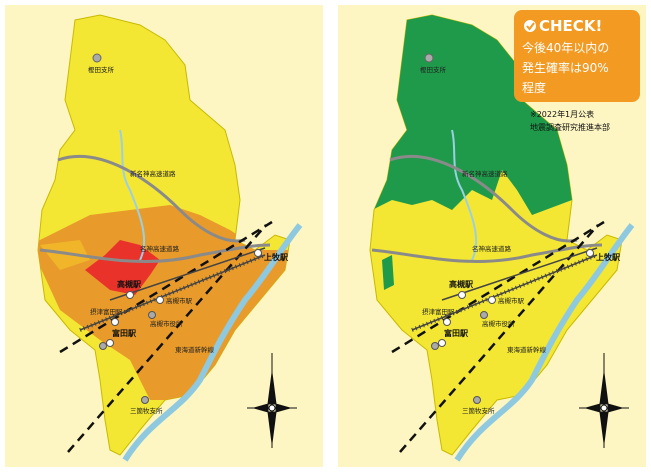  What do you see at coordinates (570, 26) in the screenshot?
I see `callout-heading: CHECK!` at bounding box center [570, 26].